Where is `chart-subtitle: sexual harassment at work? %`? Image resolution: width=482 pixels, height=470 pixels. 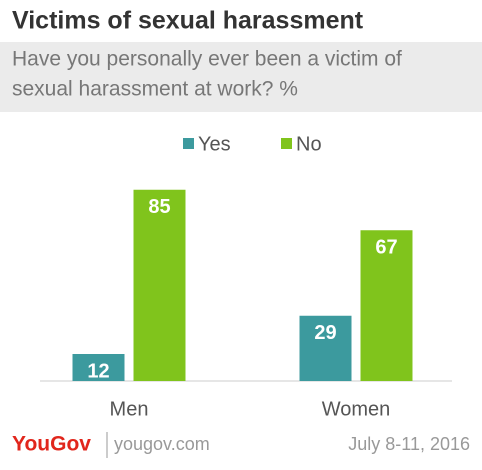 chart-subtitle: sexual harassment at work? % is located at coordinates (155, 89).